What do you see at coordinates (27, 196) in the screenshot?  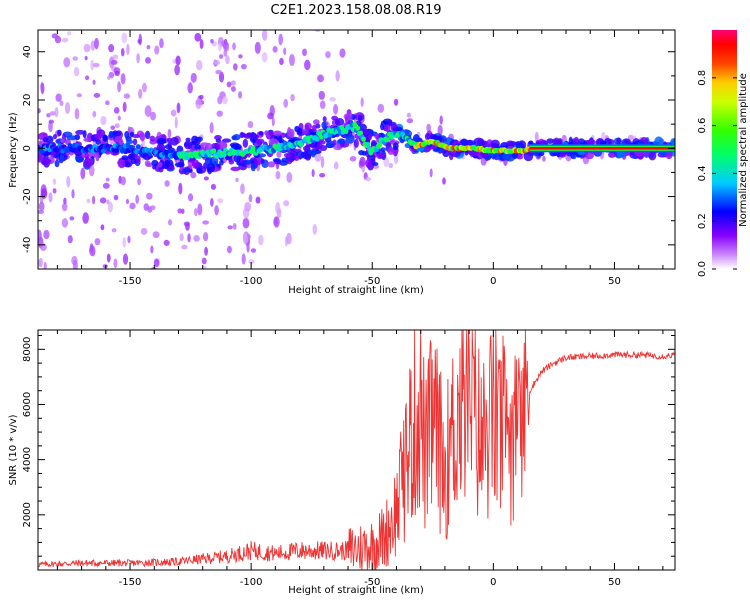 I see `spectrogram-y-tick-label: -20` at bounding box center [27, 196].